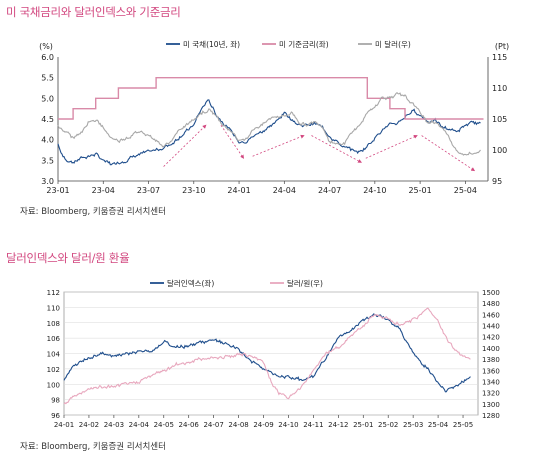 The image size is (557, 461). Describe the element at coordinates (53, 370) in the screenshot. I see `c2-y-left-tick: 102` at that location.